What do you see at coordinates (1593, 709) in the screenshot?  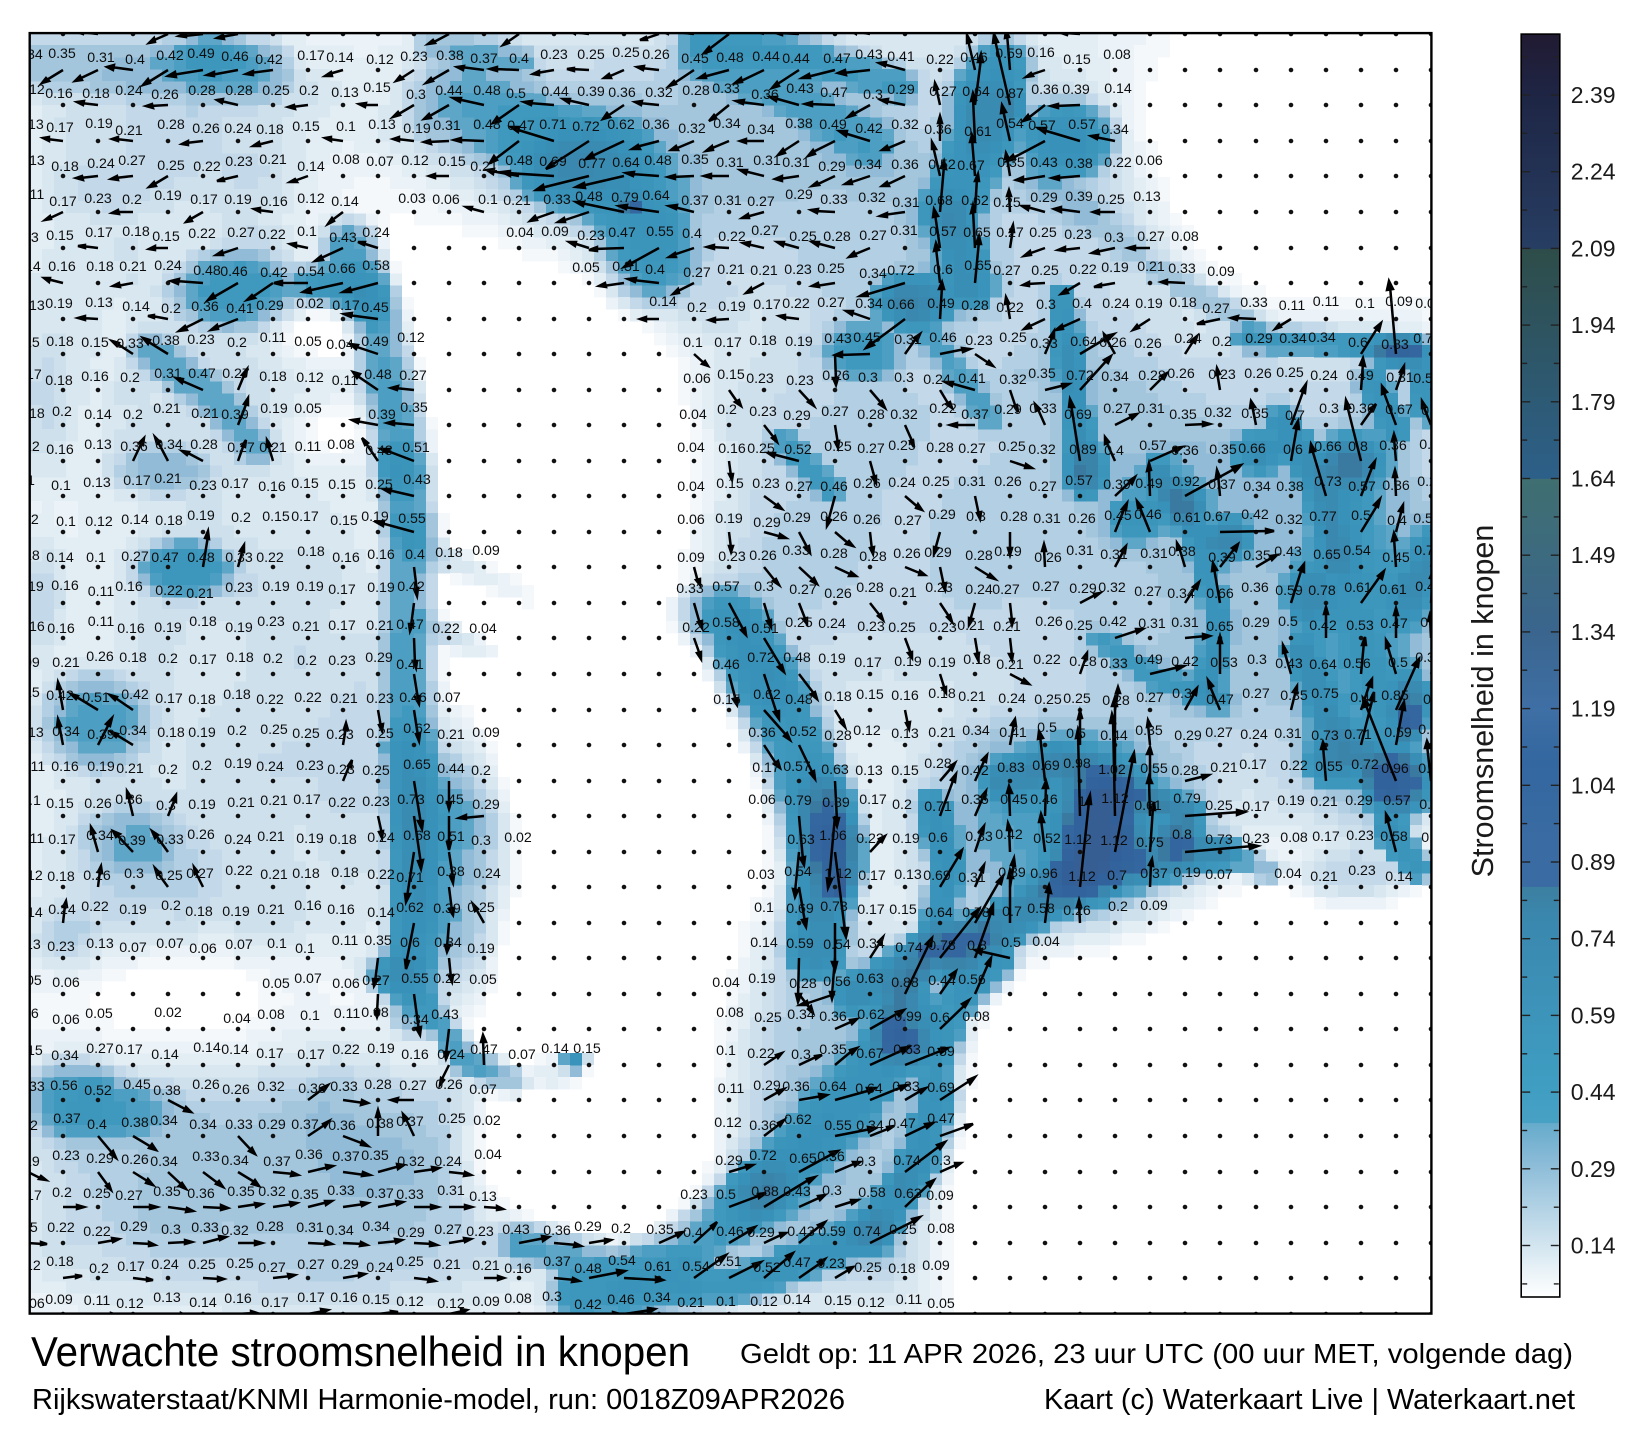 I see `svg-text: 1.19` at bounding box center [1593, 709].